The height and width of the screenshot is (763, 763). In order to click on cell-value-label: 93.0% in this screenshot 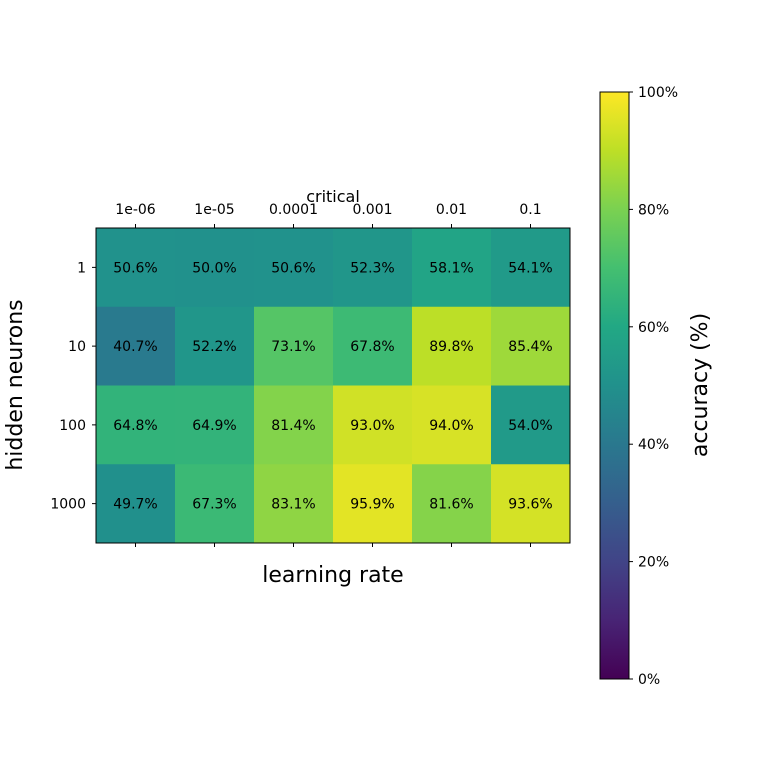, I will do `click(372, 426)`.